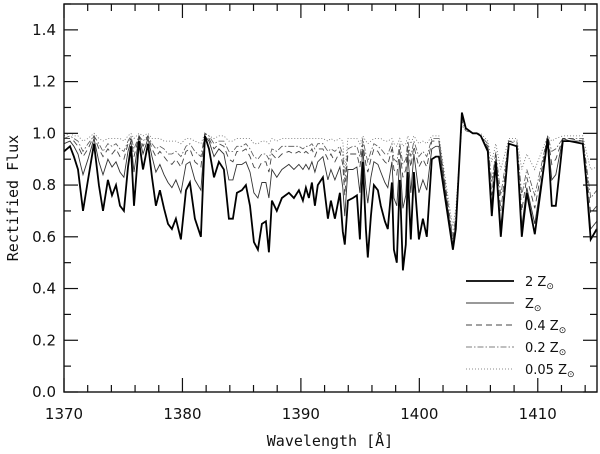  Describe the element at coordinates (538, 414) in the screenshot. I see `x-tick-label: 1410` at that location.